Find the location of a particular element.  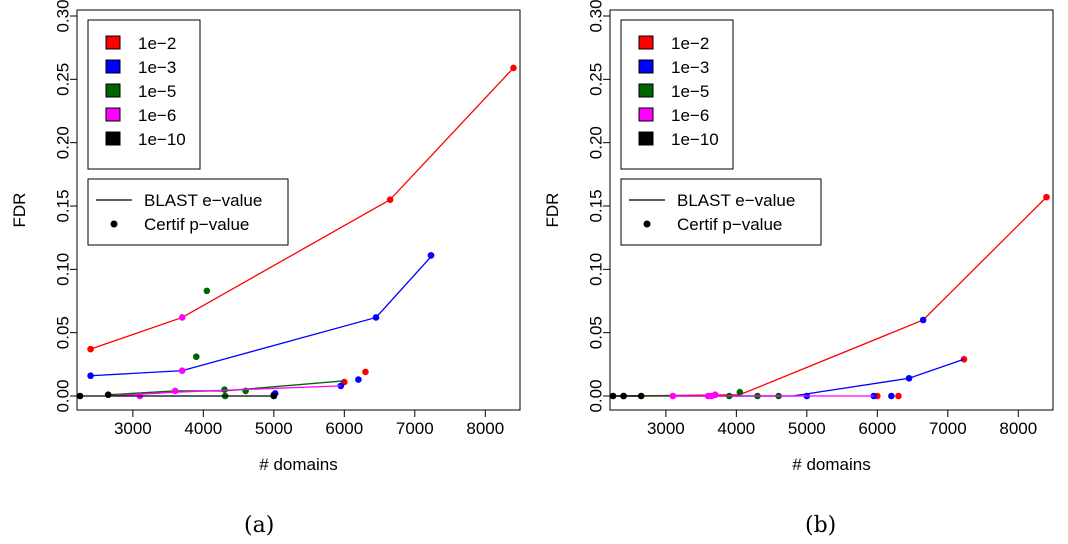

panel-caption-b: (b) is located at coordinates (820, 525).